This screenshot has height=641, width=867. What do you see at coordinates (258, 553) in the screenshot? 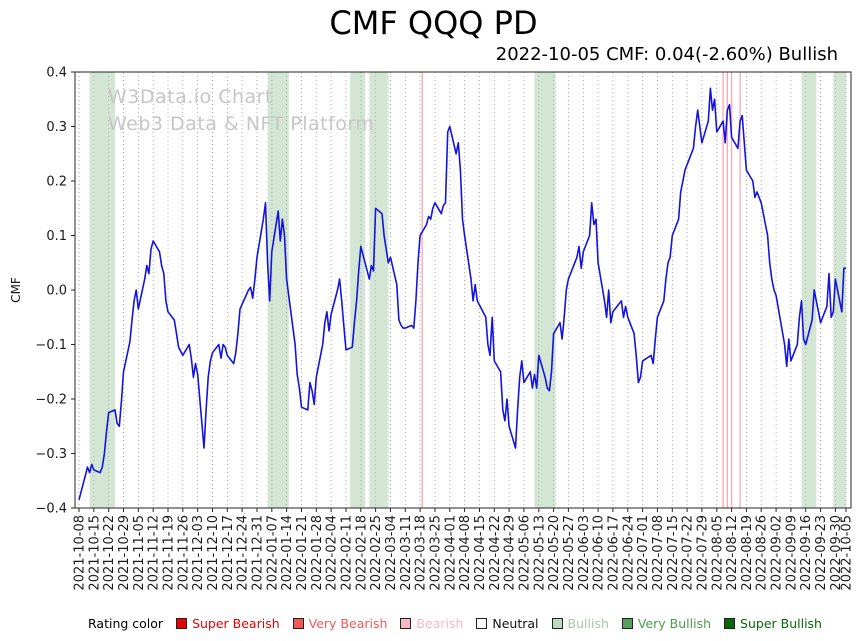
I see `x-tick-label: 2021-12-31` at bounding box center [258, 553].